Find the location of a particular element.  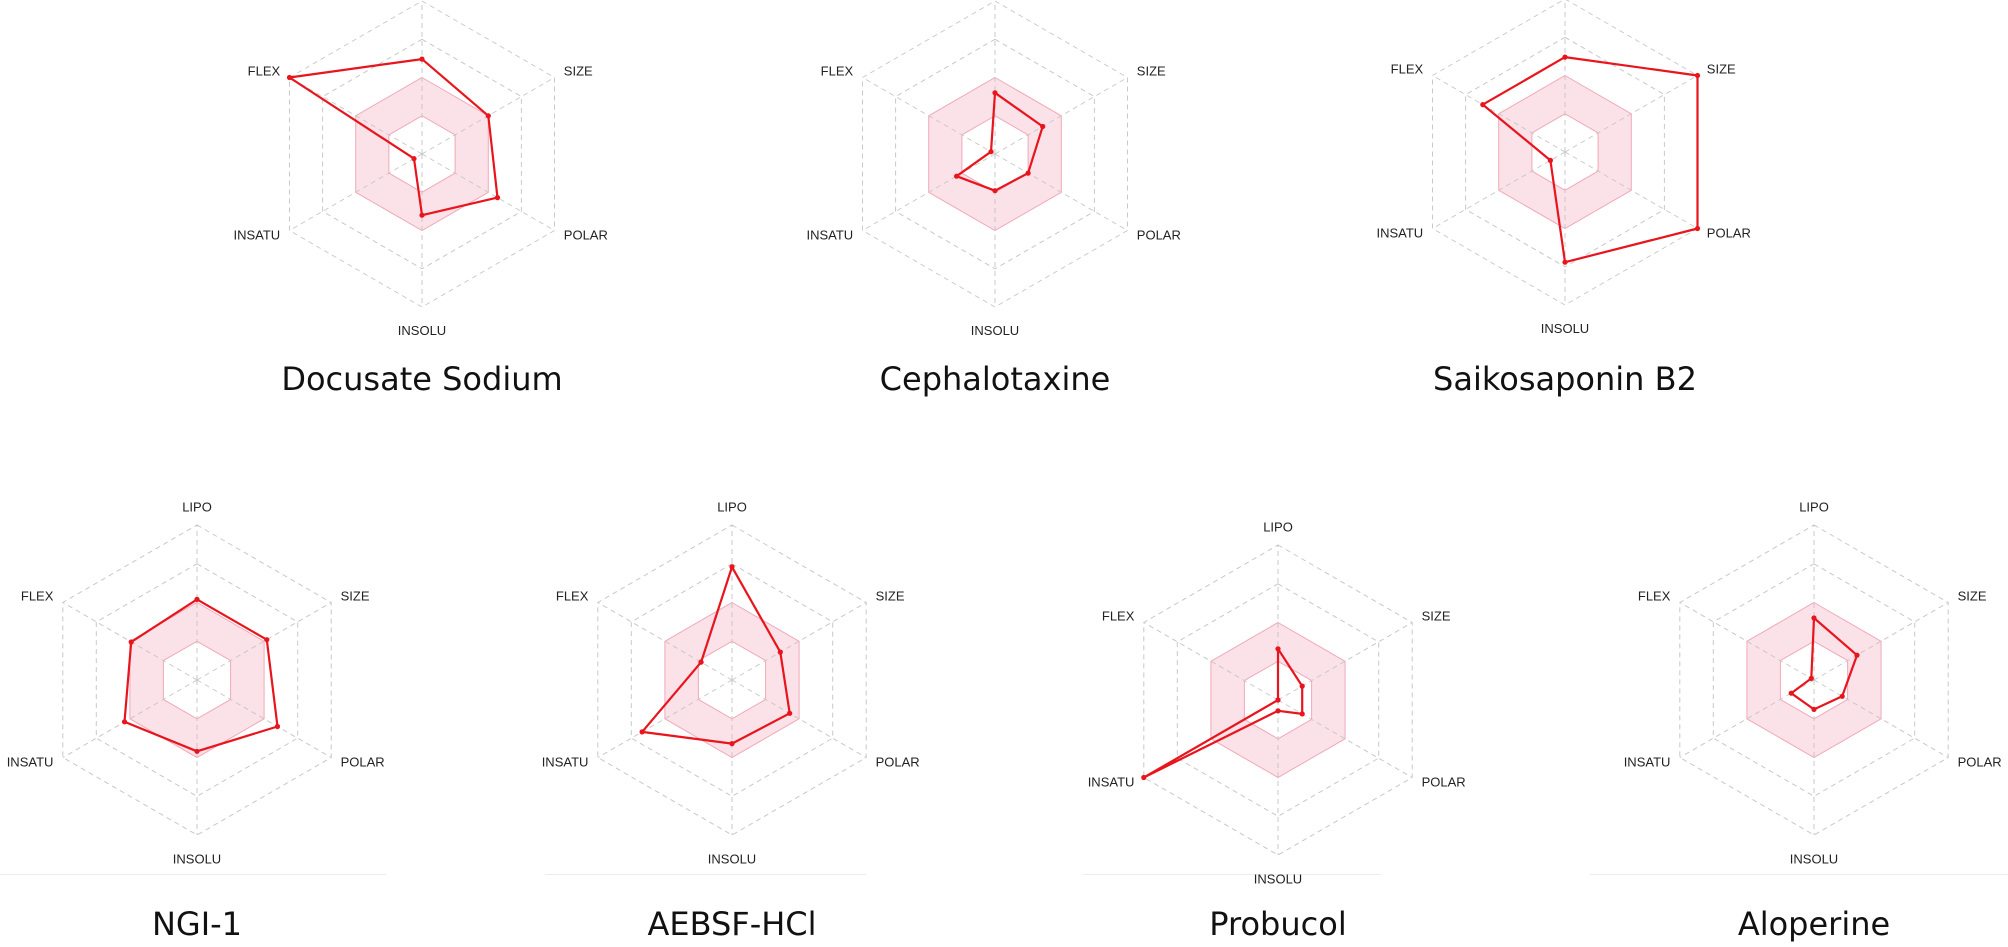

radar-panel: LIPO SIZE POLAR INSOLU INSATU FLEX Aloperine is located at coordinates (1814, 722).